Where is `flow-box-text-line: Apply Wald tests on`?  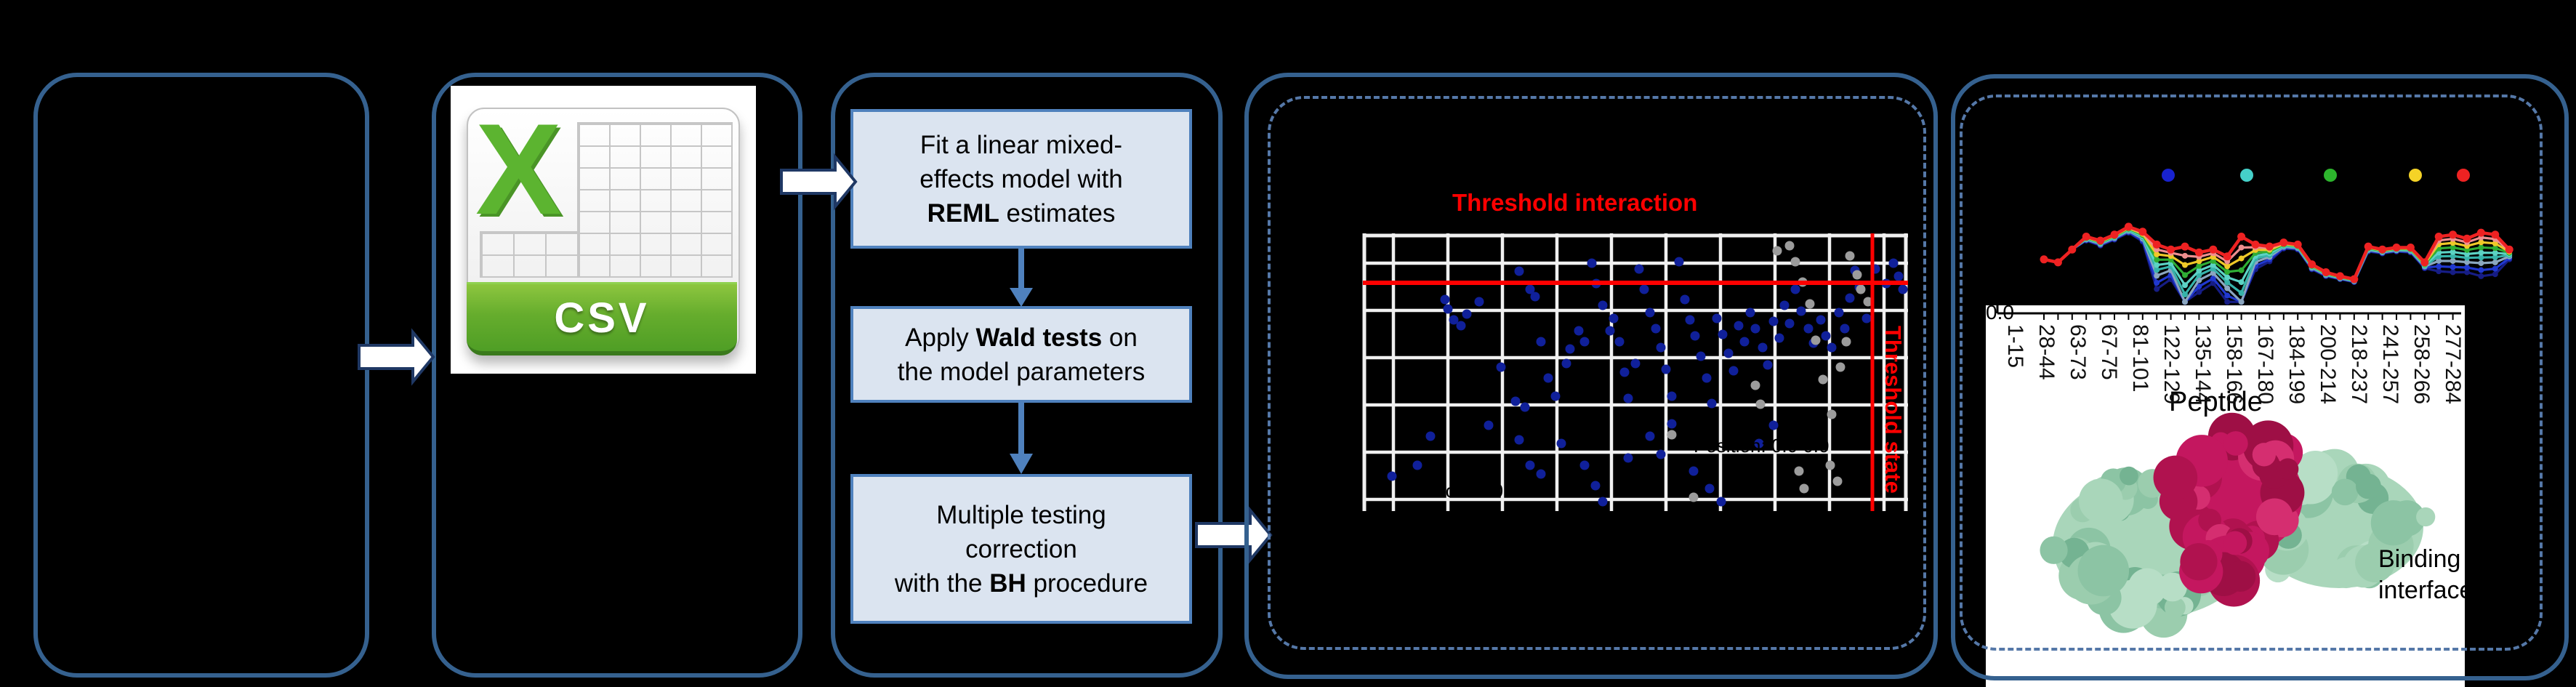
flow-box-text-line: Apply Wald tests on is located at coordinates (1021, 337).